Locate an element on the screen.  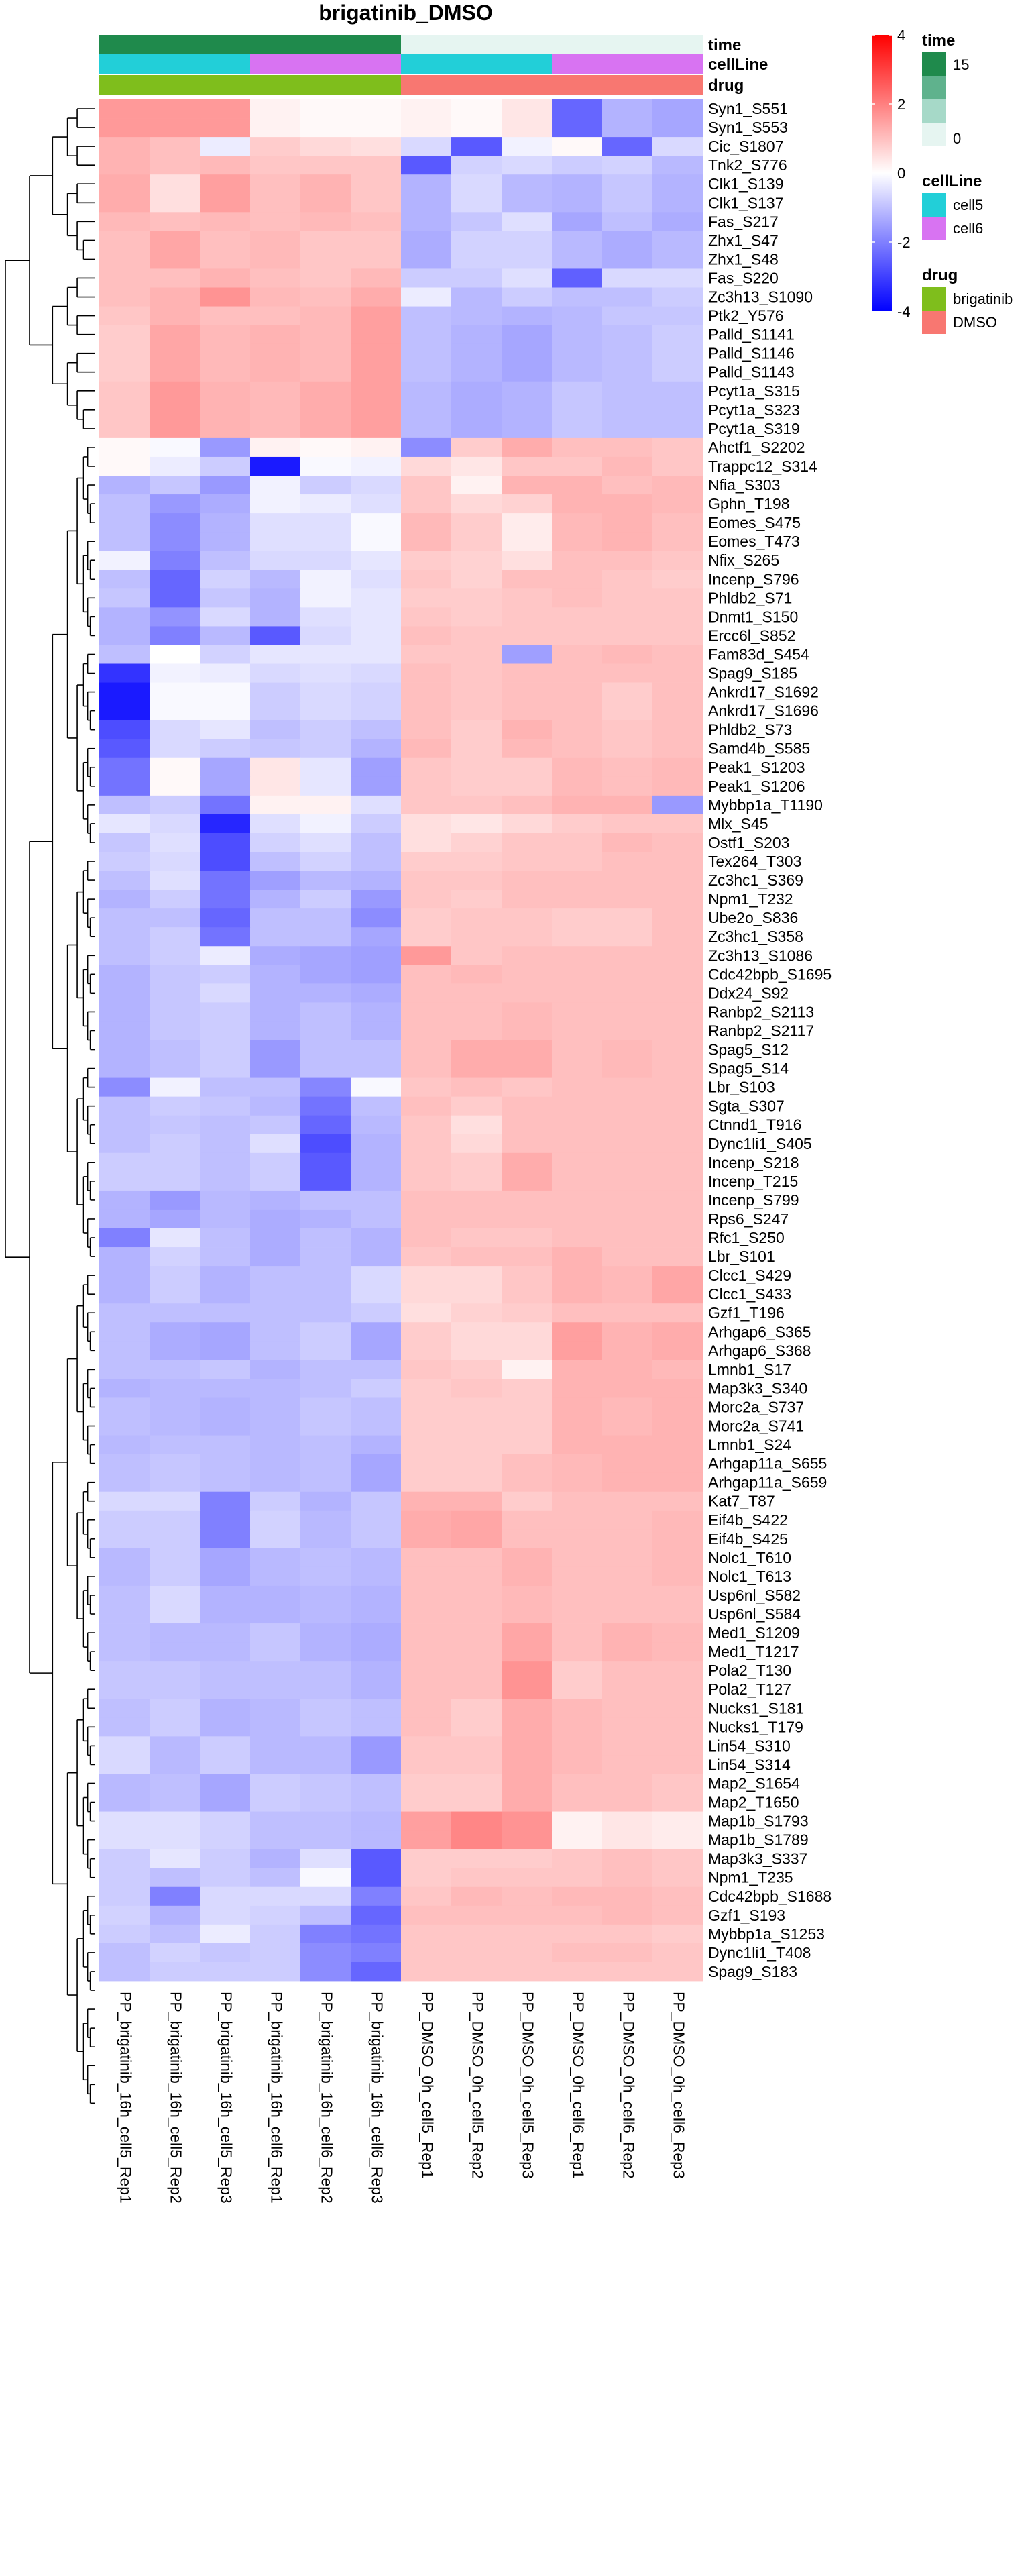
row-label: Mybbp1a_S1253 is located at coordinates (766, 1934).